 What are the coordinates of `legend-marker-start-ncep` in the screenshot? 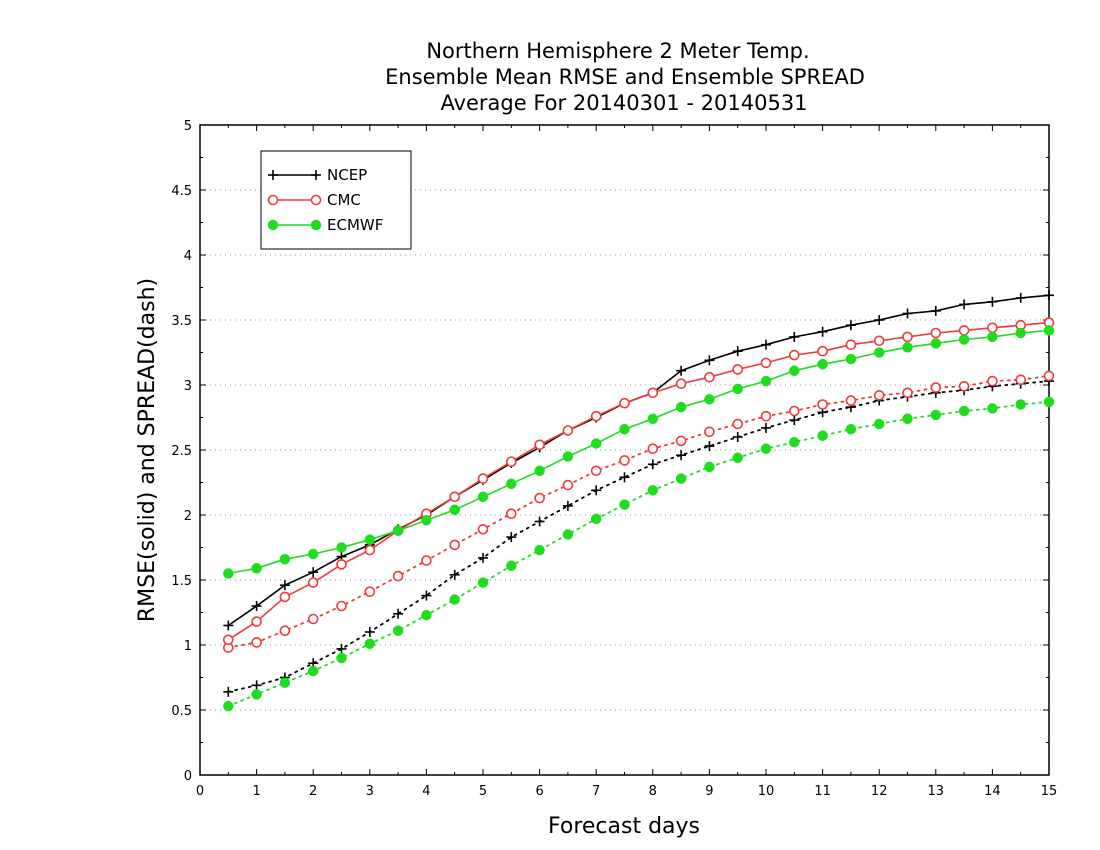 It's located at (273, 175).